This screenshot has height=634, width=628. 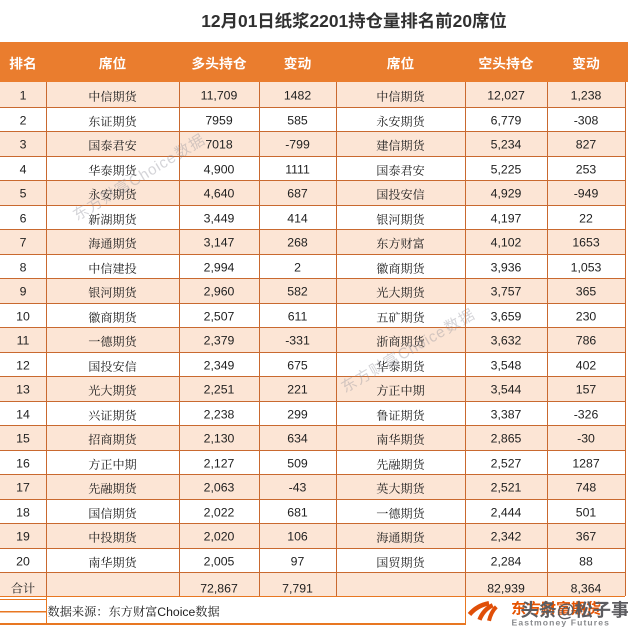 What do you see at coordinates (297, 341) in the screenshot?
I see `svg-text: -331` at bounding box center [297, 341].